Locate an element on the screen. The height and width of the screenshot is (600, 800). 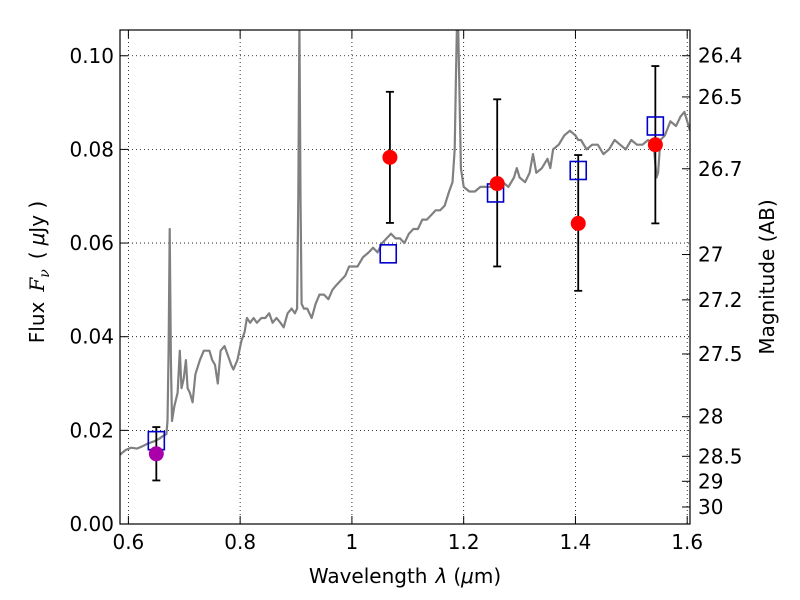
y2-tick-label: 28 is located at coordinates (710, 417).